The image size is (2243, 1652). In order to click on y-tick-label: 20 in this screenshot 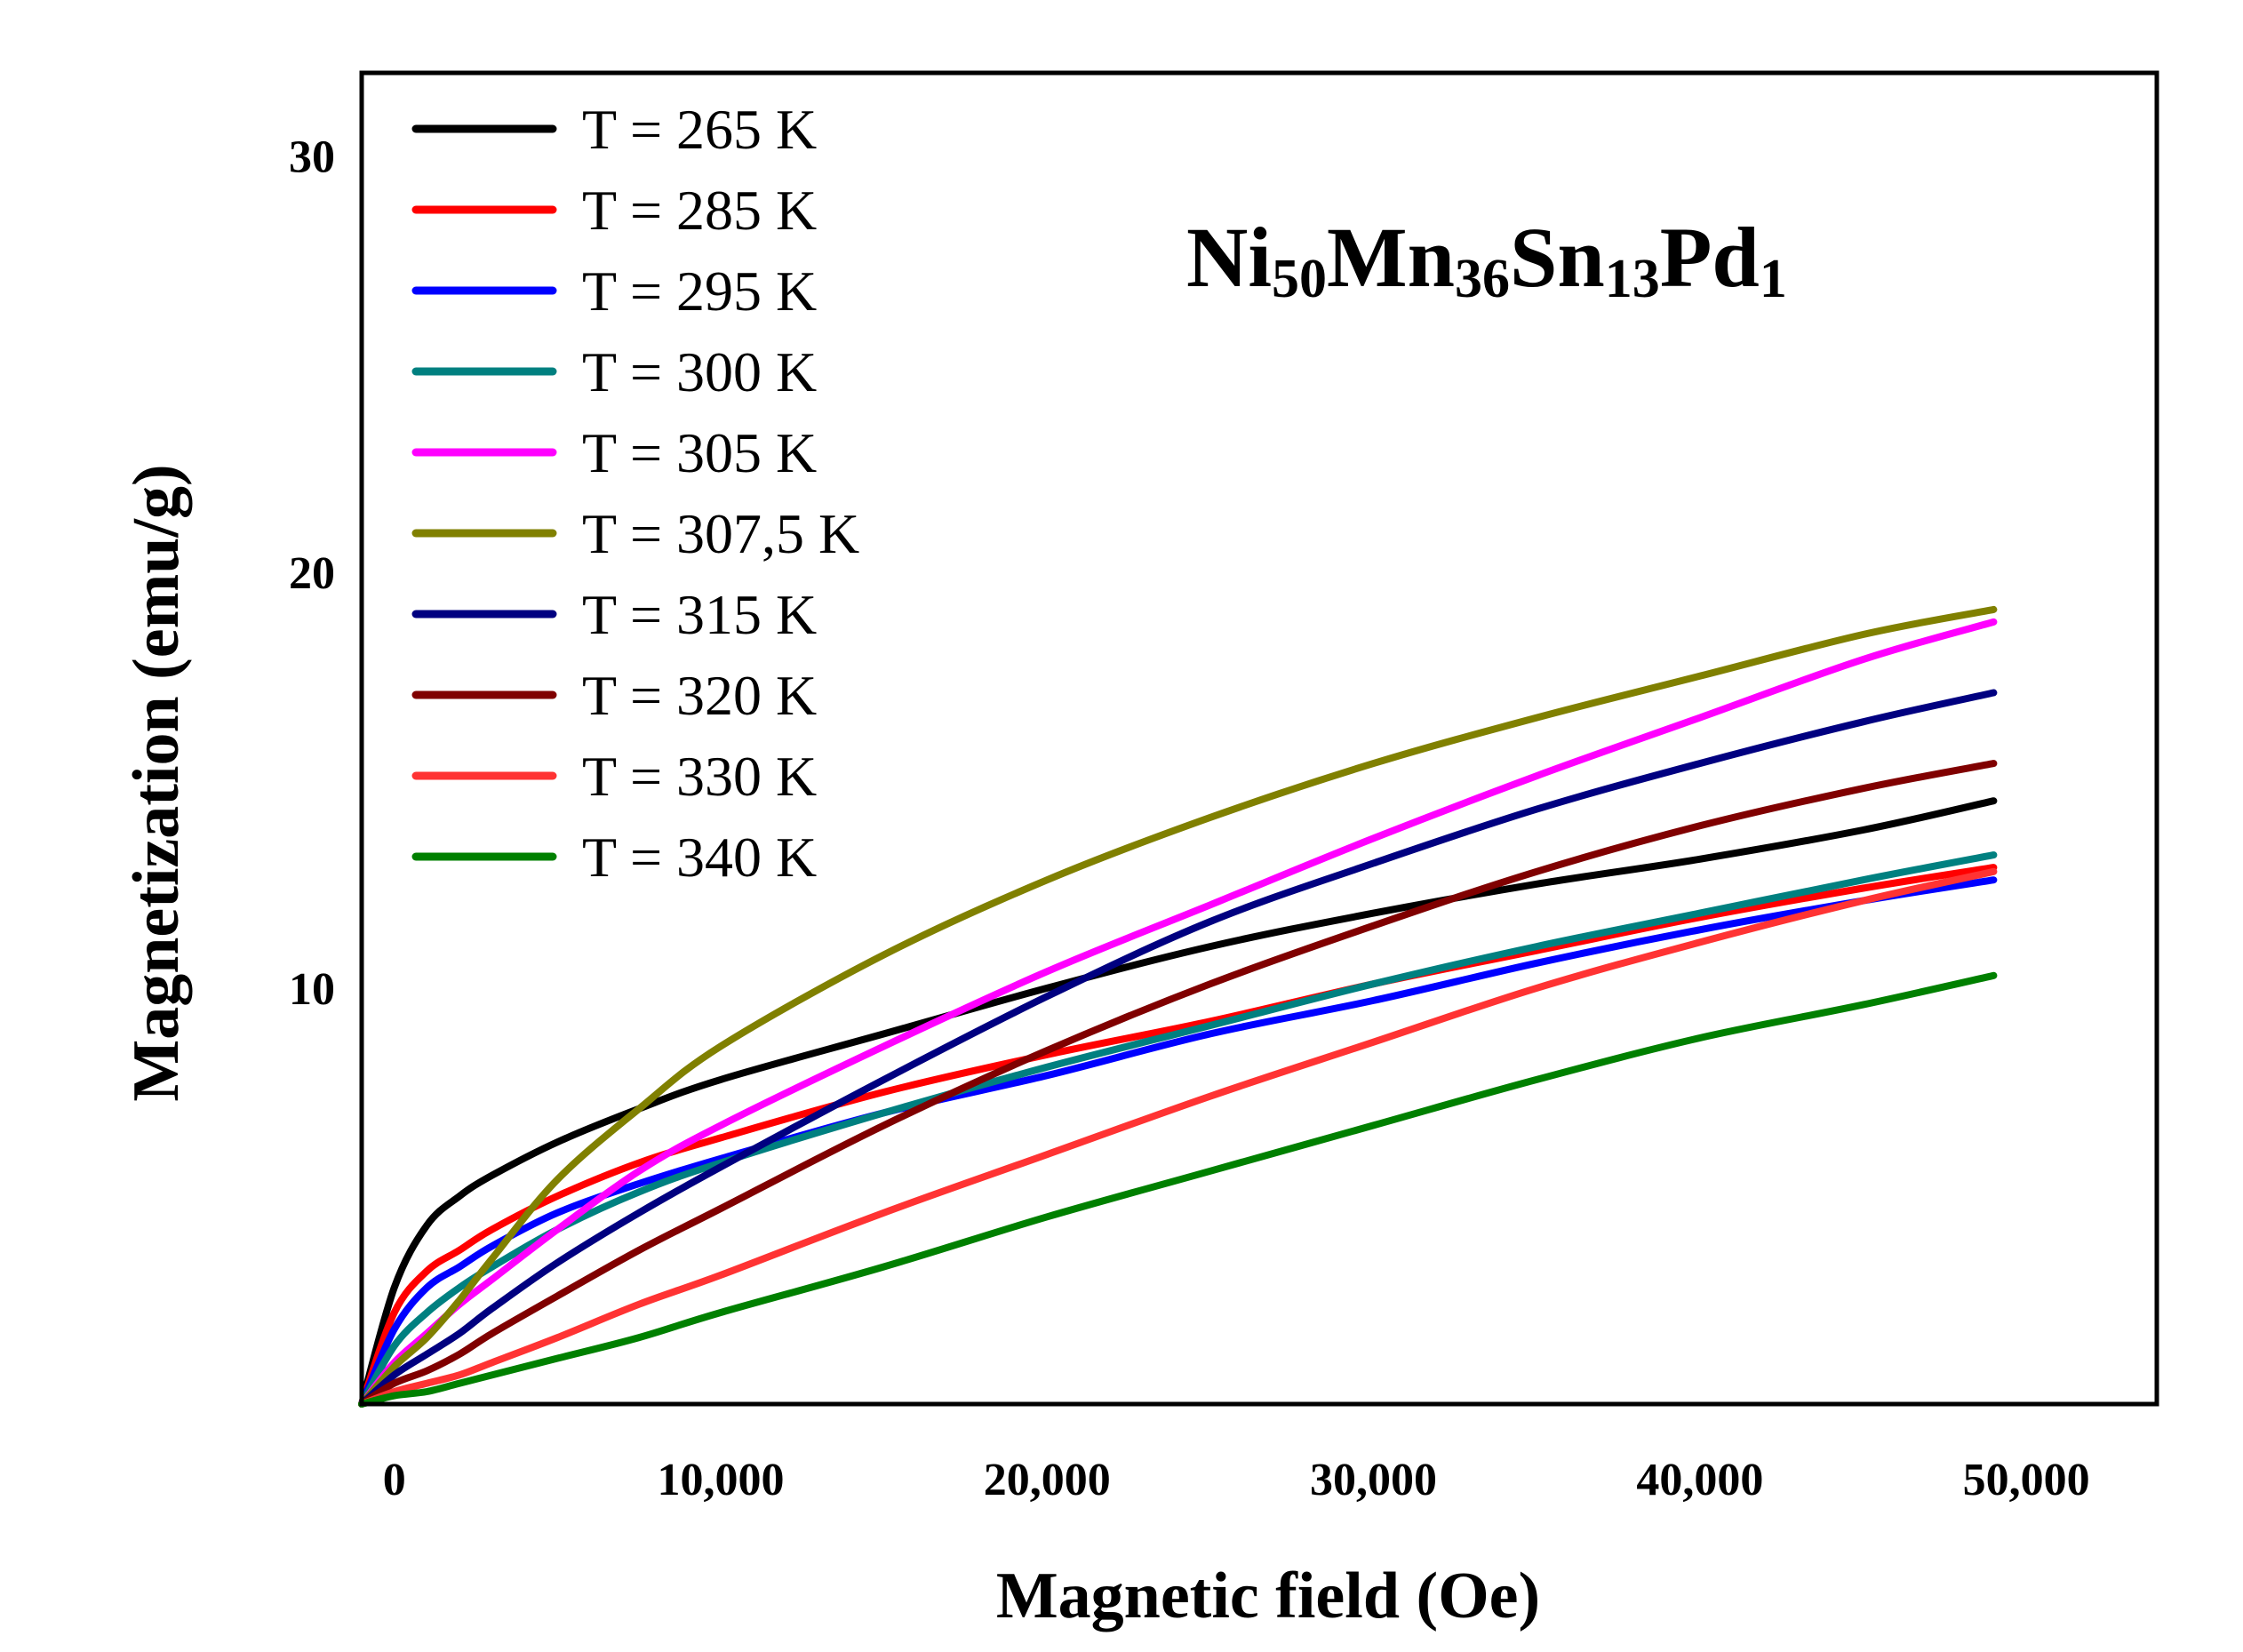, I will do `click(312, 573)`.